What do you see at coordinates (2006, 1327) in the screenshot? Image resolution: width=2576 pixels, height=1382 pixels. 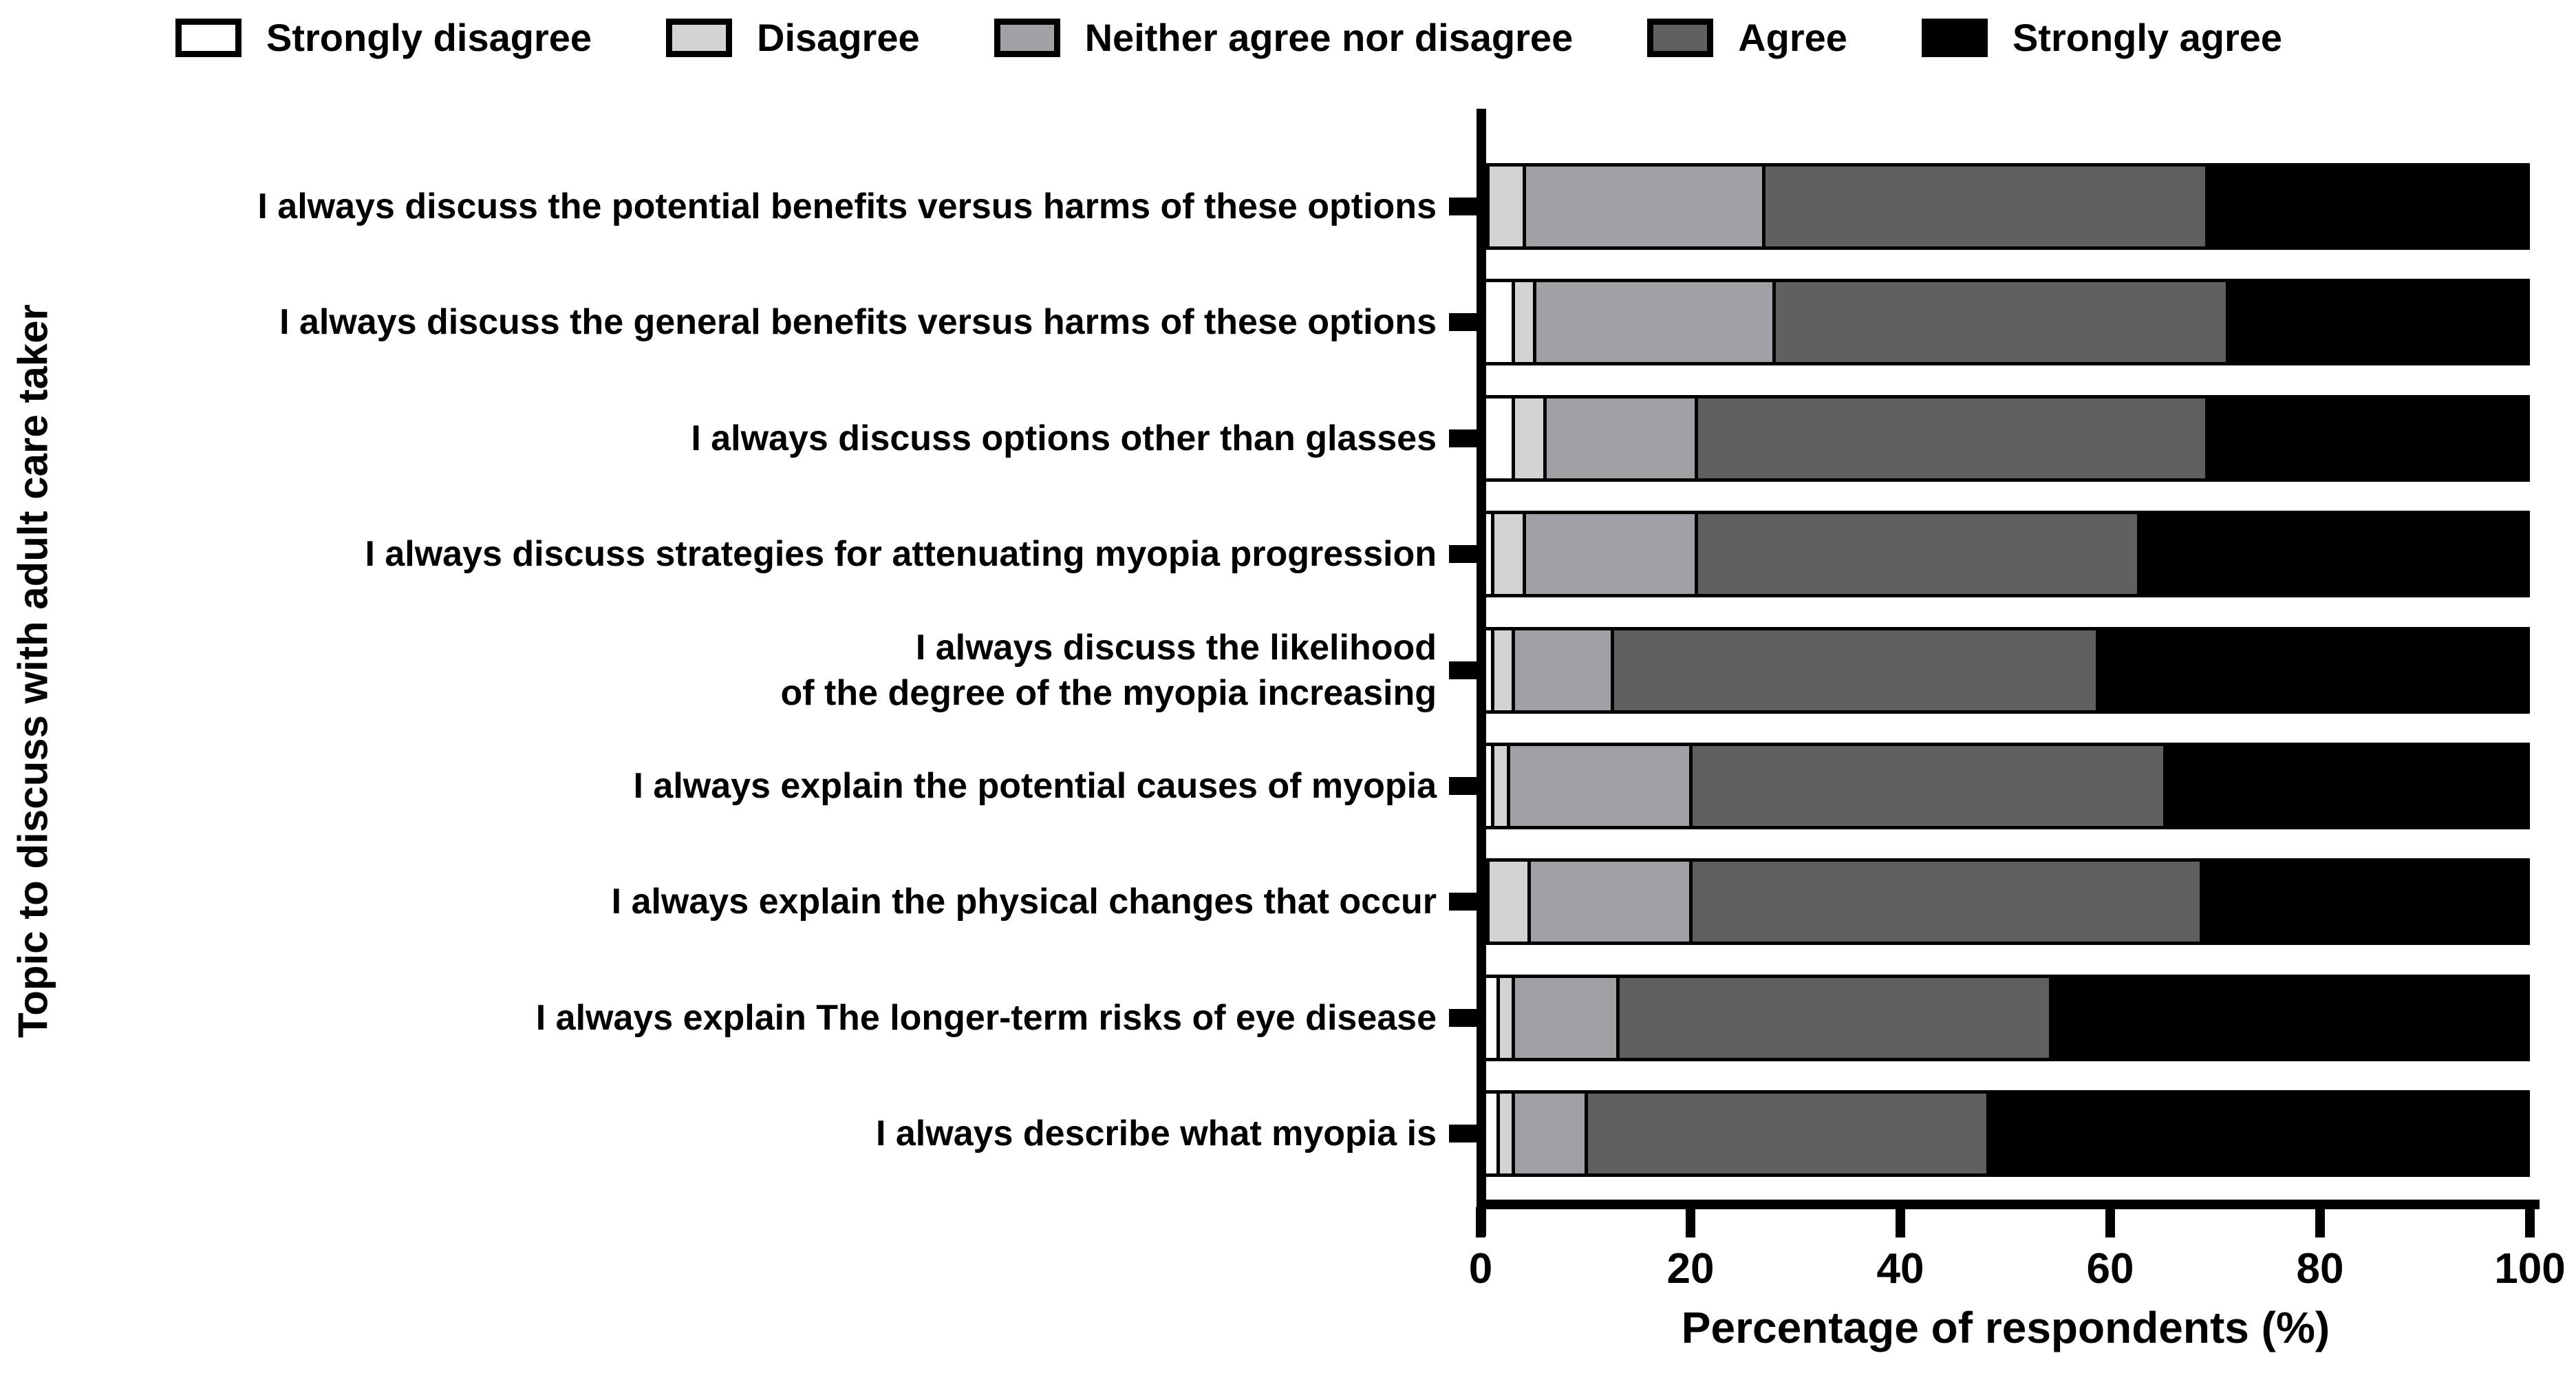 I see `x-axis-title: Percentage of respondents (%)` at bounding box center [2006, 1327].